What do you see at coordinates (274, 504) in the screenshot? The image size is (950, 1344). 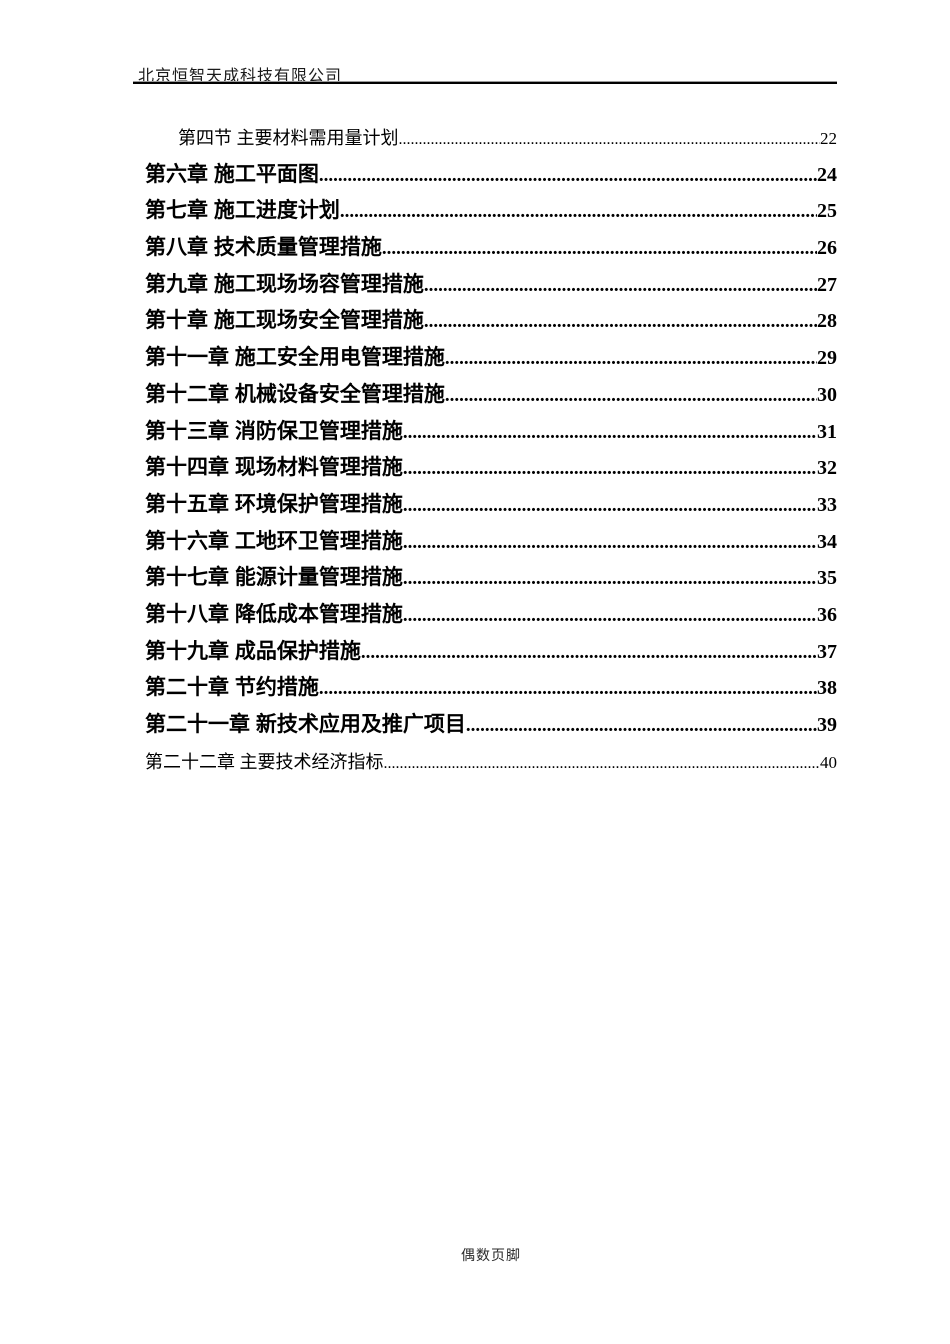 I see `toc-entry-title: 第十五章 环境保护管理措施` at bounding box center [274, 504].